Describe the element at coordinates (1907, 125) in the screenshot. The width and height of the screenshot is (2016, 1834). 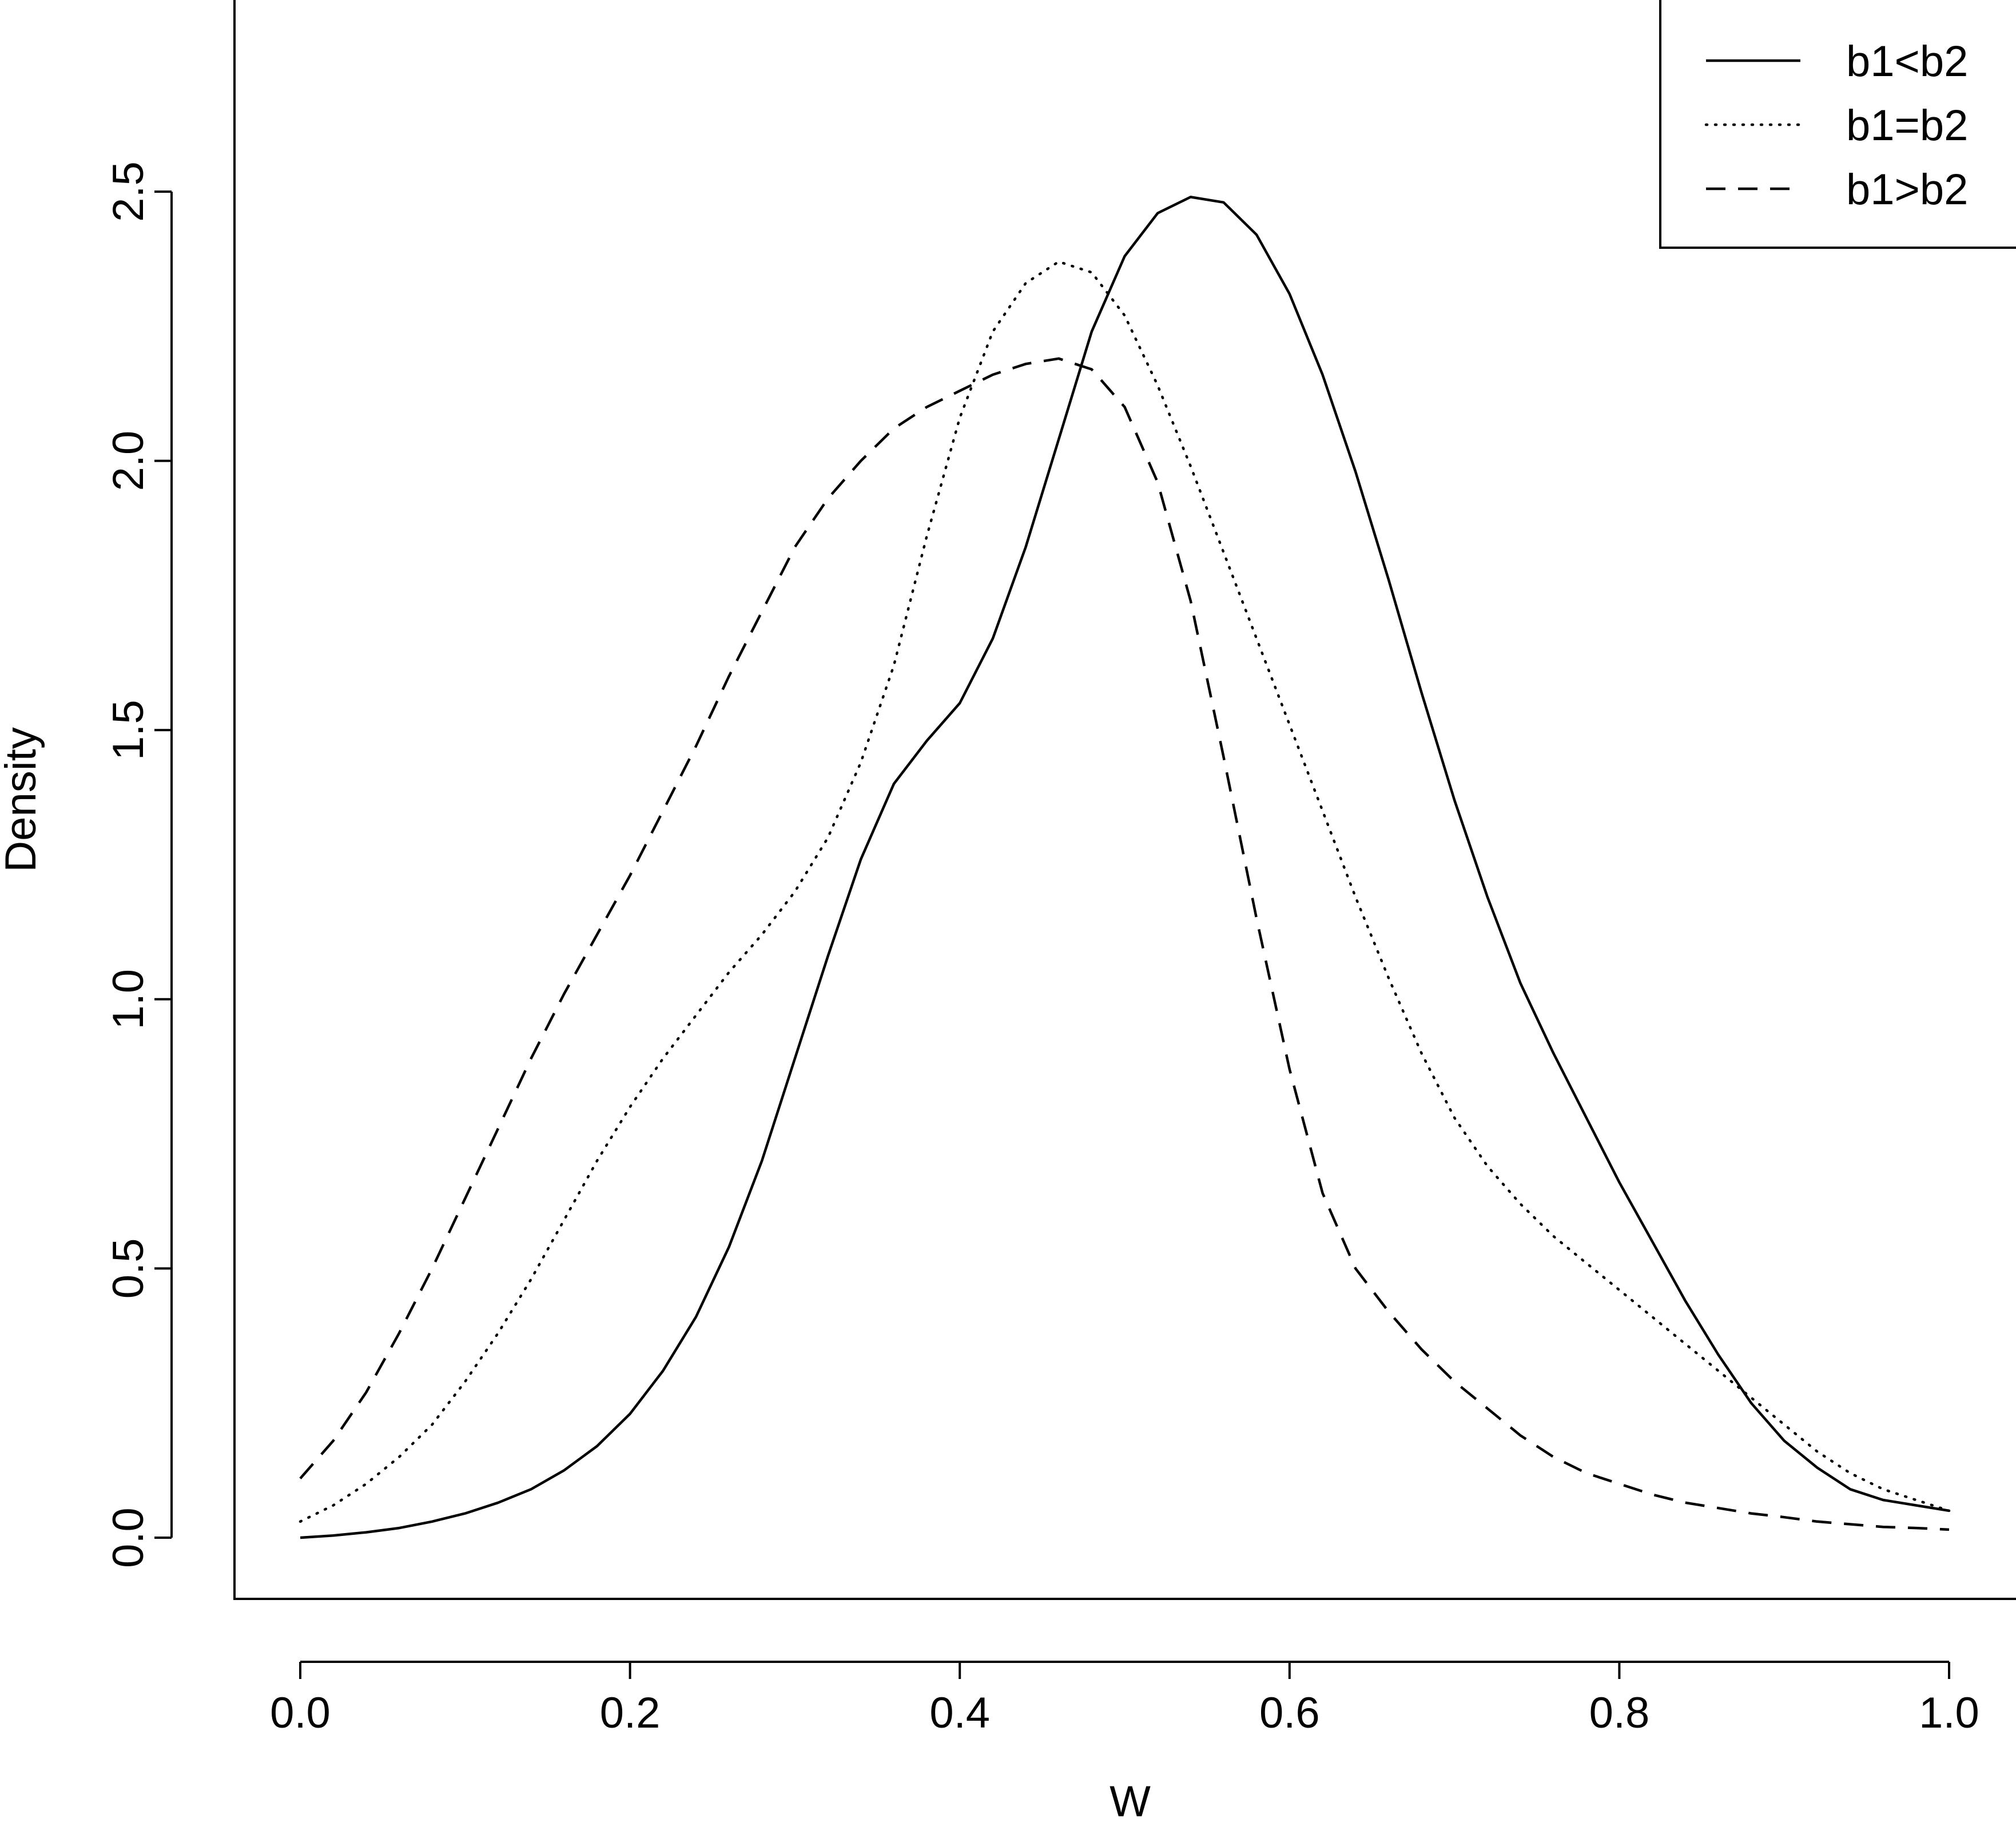
I see `legend-label-2: b1=b2` at that location.